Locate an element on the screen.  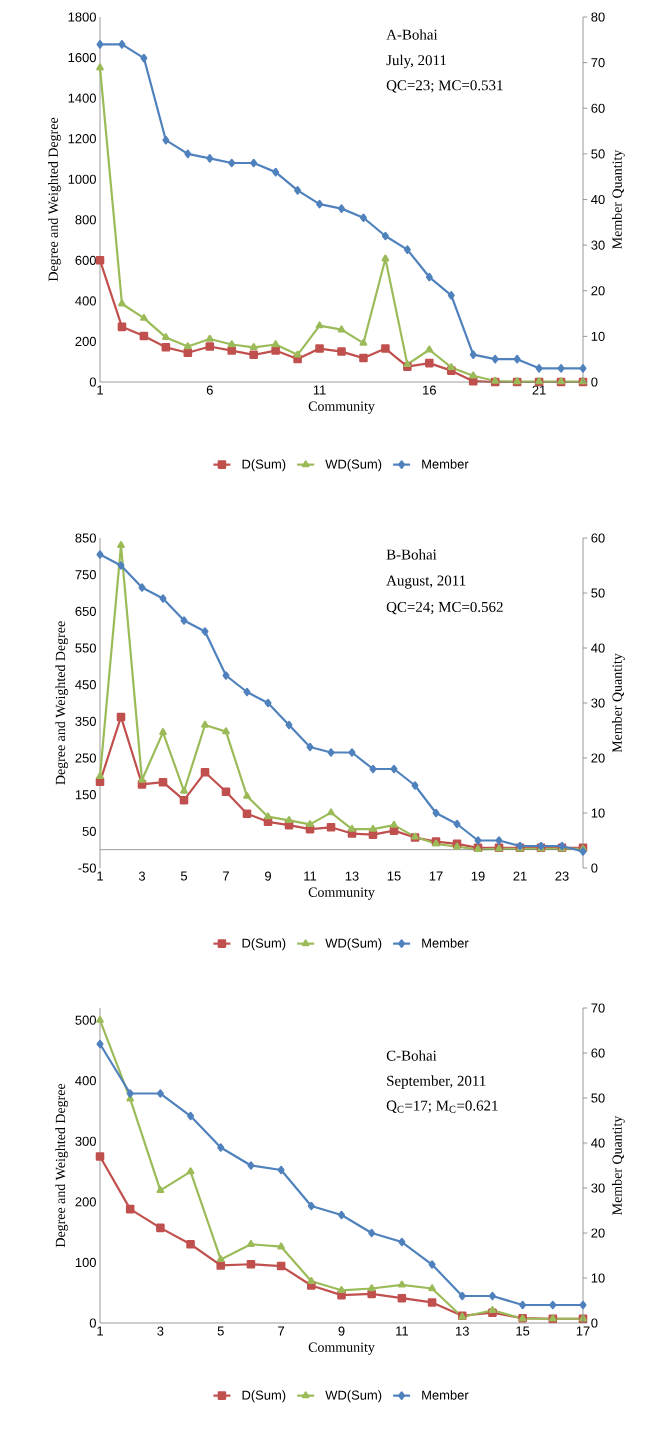
y-tick-label: 50 is located at coordinates (89, 831).